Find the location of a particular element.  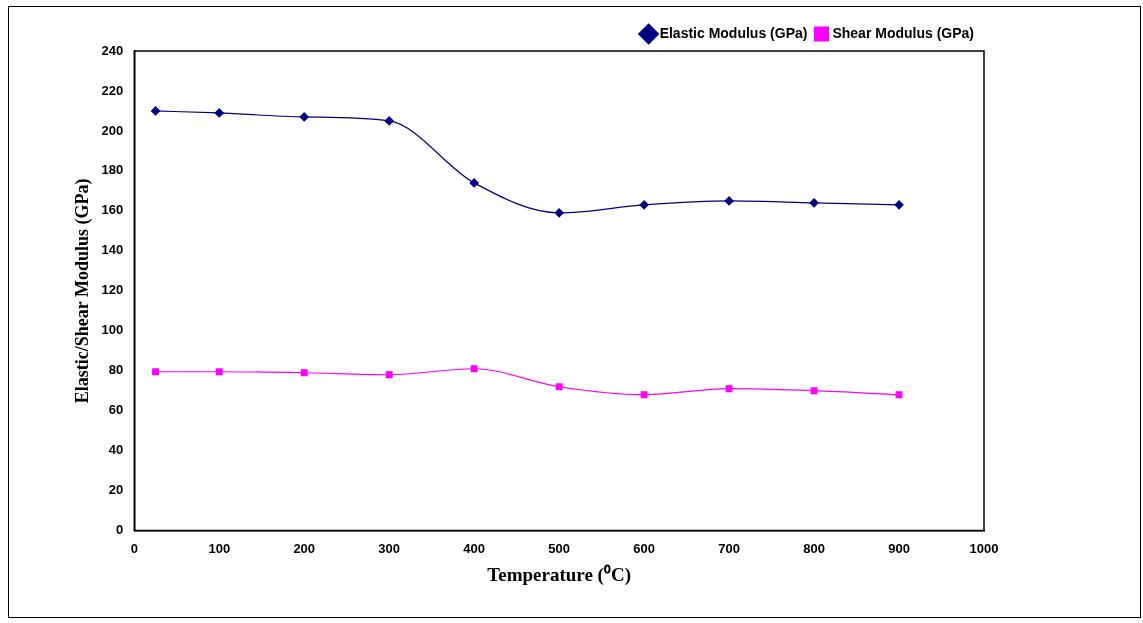

y-tick-label: 40 is located at coordinates (116, 450).